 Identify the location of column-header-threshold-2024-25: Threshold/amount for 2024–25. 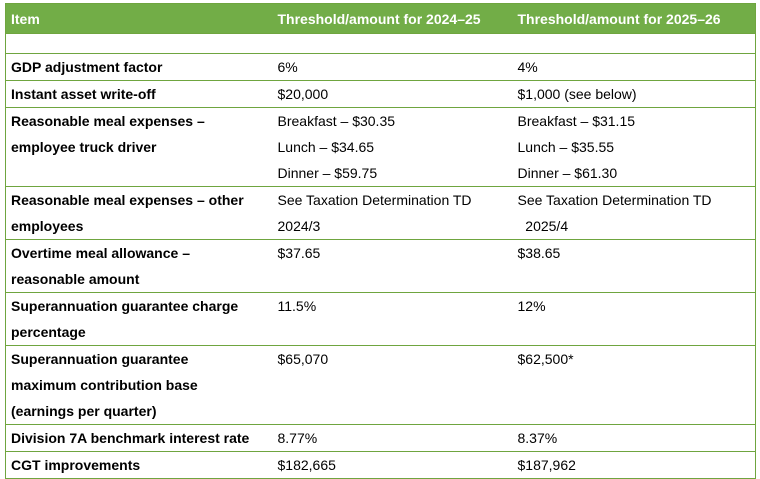
(392, 18).